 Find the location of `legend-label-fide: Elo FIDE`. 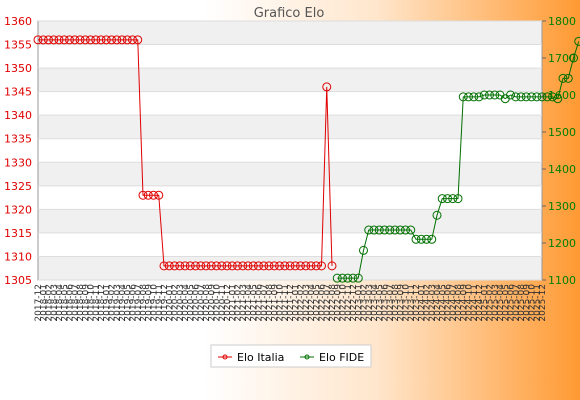

legend-label-fide: Elo FIDE is located at coordinates (341, 357).